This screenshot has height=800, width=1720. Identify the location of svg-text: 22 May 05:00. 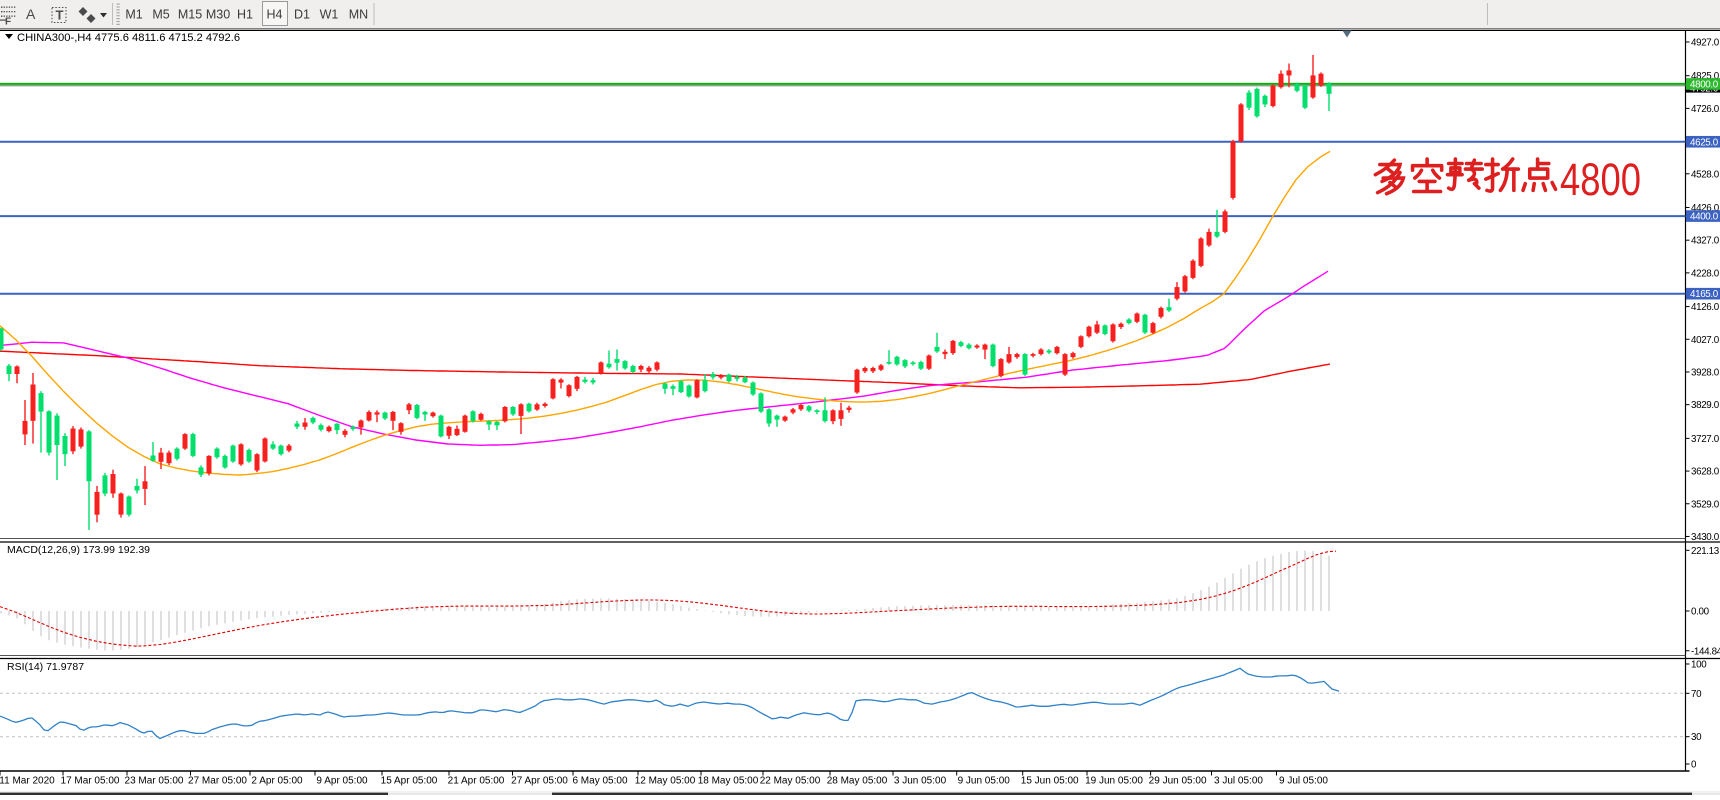
(790, 781).